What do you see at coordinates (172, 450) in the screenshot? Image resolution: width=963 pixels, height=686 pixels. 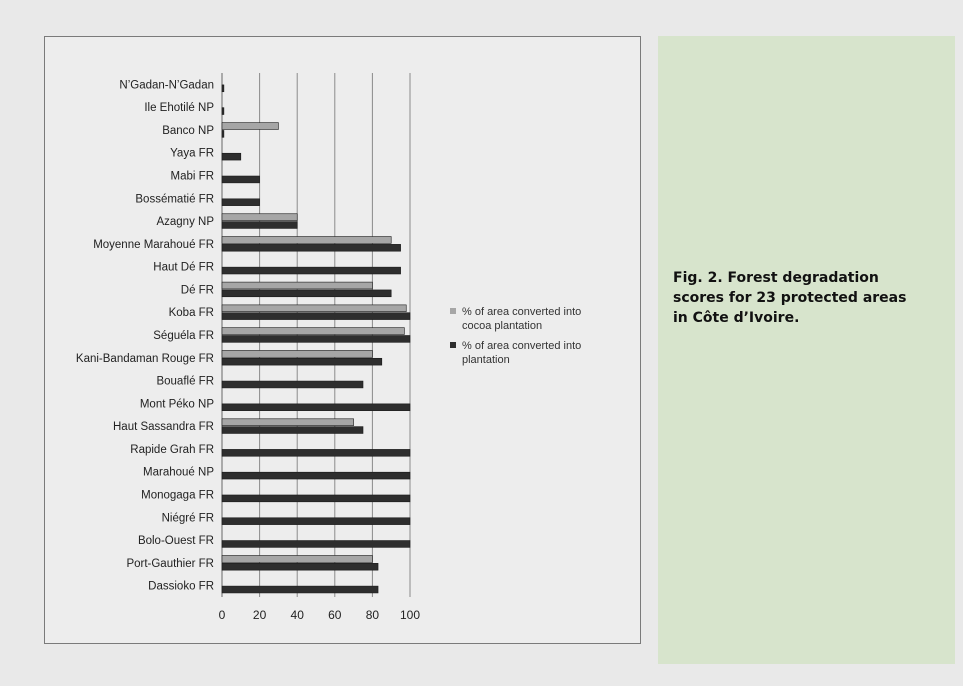 I see `category-label: Rapide Grah FR` at bounding box center [172, 450].